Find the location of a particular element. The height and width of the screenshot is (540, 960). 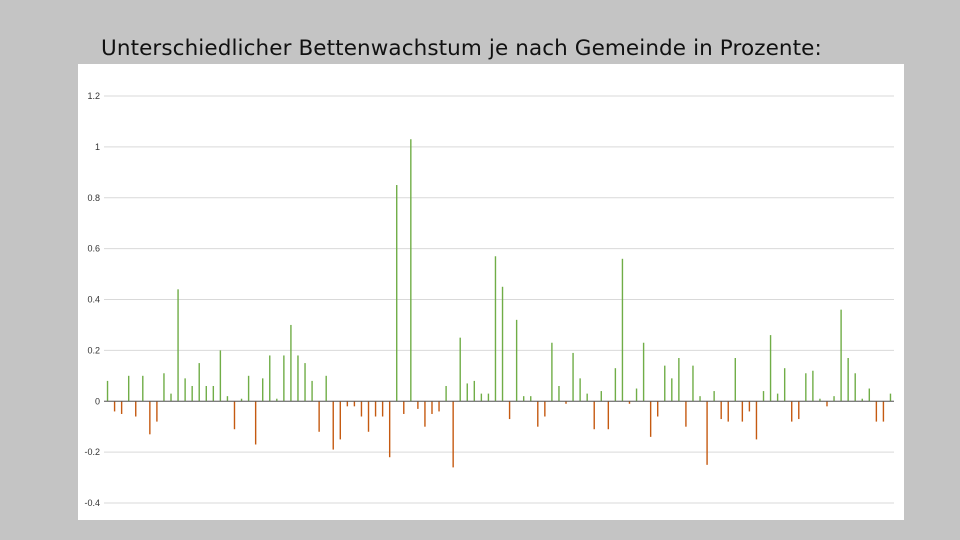

y-tick-label: 0.8 is located at coordinates (93, 198).